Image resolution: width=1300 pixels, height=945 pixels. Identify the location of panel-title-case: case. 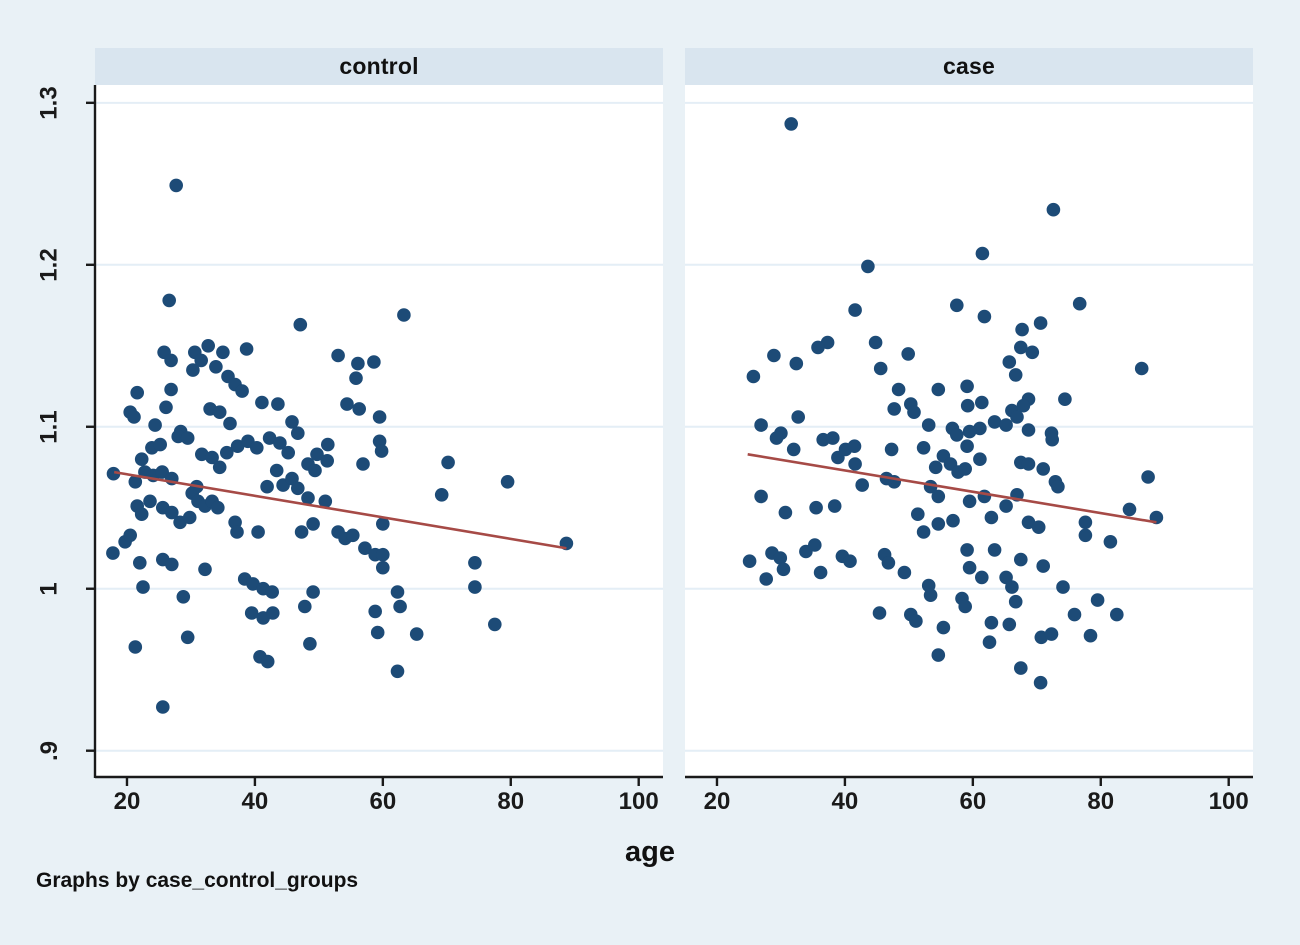
(969, 66).